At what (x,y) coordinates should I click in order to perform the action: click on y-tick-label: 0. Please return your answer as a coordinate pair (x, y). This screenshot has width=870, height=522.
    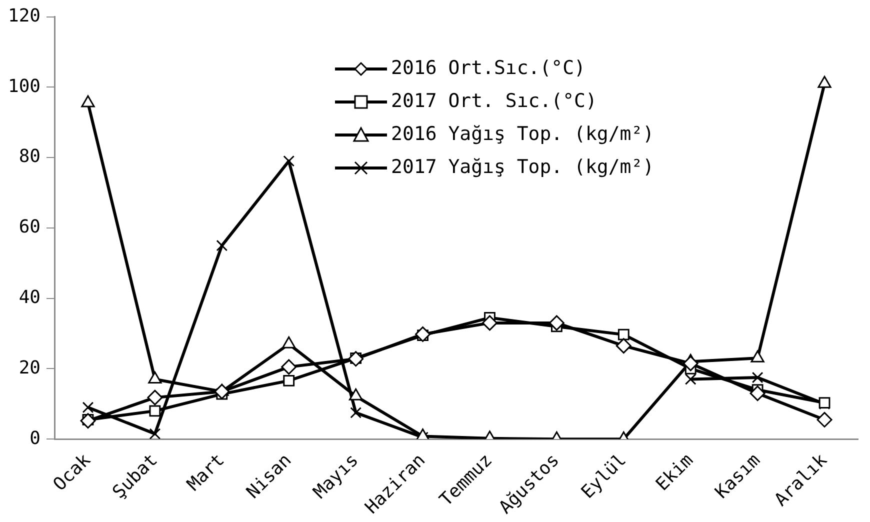
    Looking at the image, I should click on (35, 438).